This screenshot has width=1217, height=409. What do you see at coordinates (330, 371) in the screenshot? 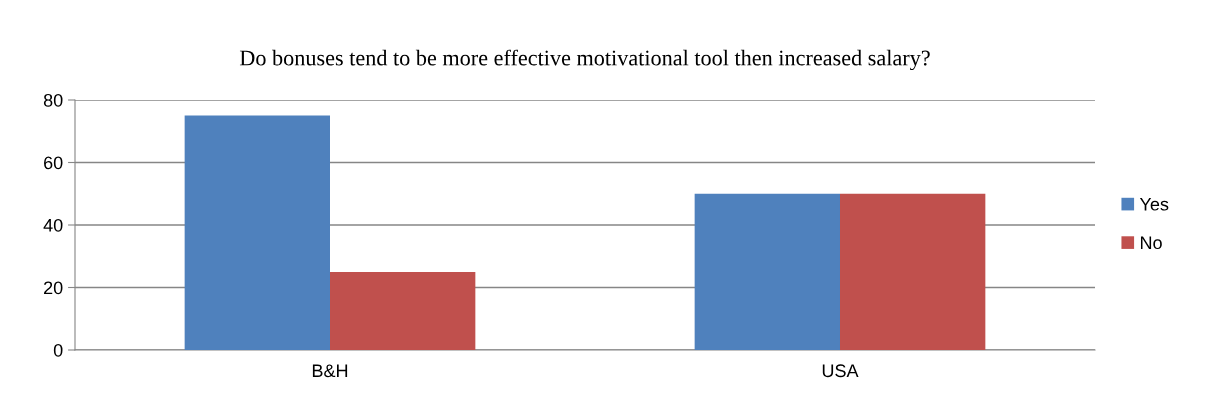
I see `x-tick-label: B&H` at bounding box center [330, 371].